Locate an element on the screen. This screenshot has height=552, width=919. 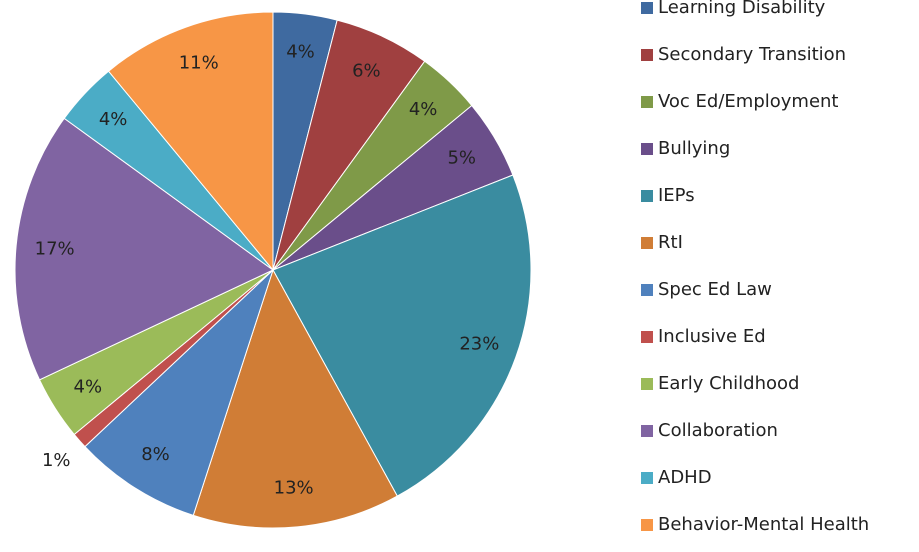
data-label: 13% is located at coordinates (294, 487).